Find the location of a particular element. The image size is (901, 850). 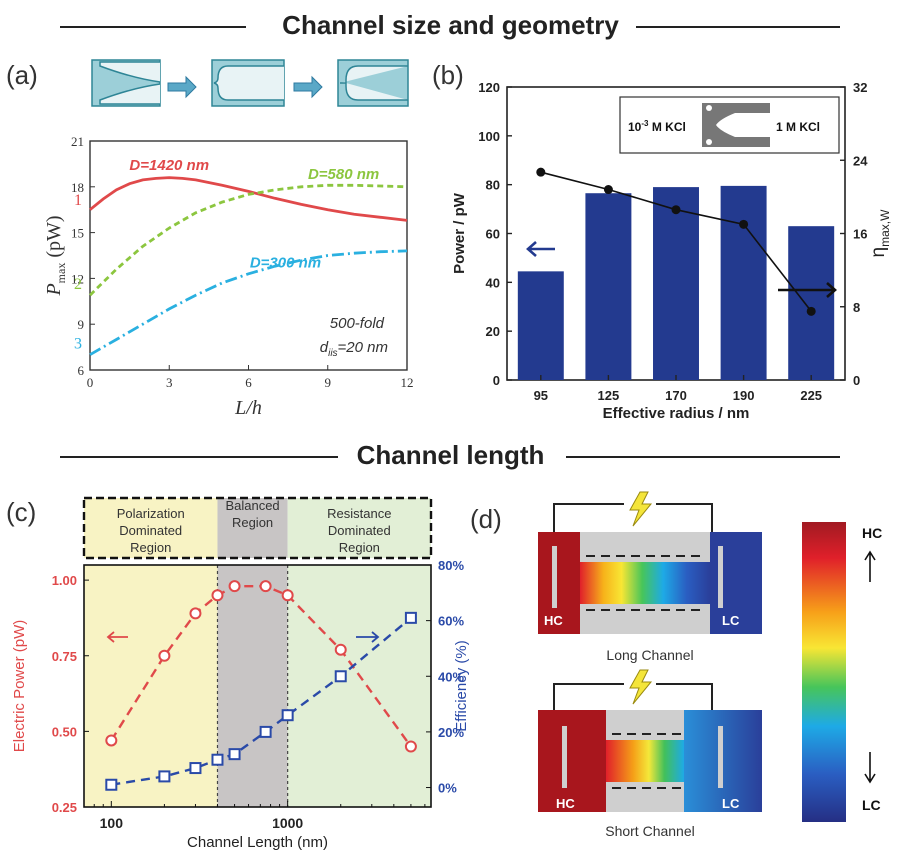

y-tick-label-a: 9 is located at coordinates (81, 324).